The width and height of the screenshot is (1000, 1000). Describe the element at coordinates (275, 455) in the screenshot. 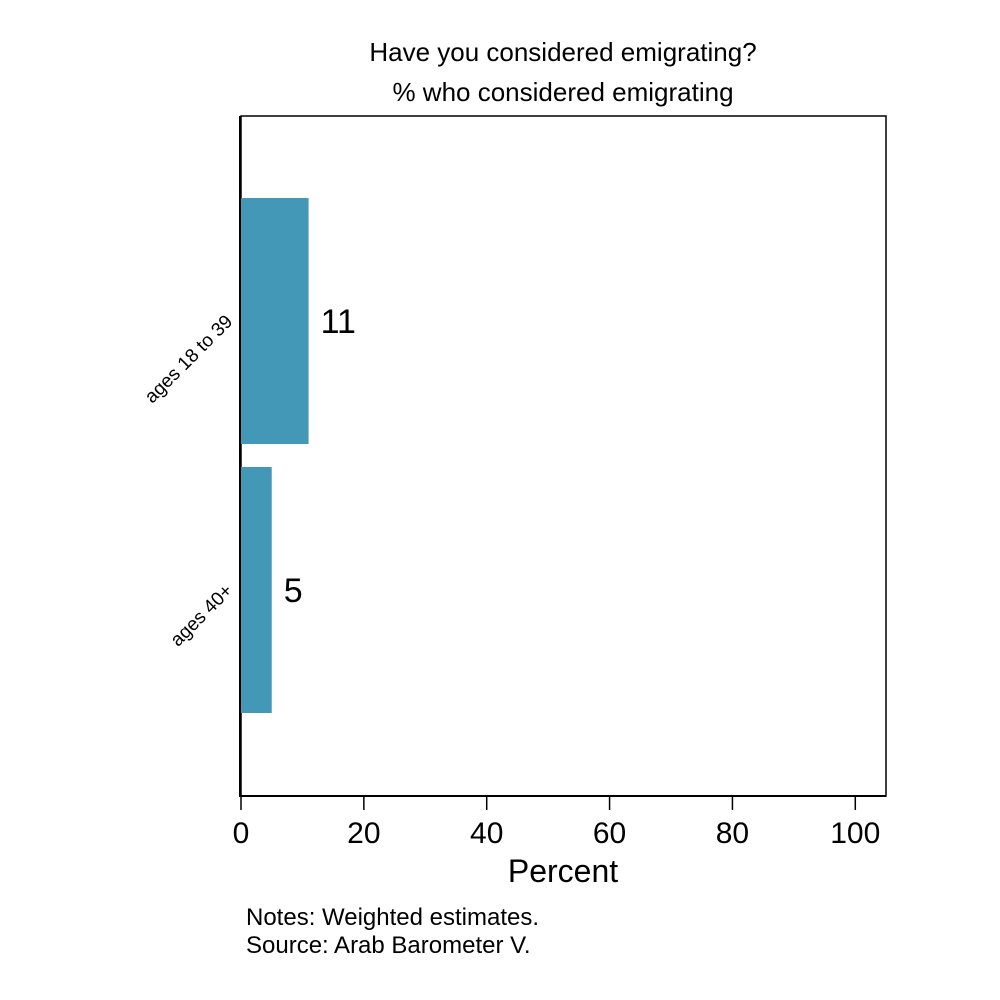

I see `bars-layer` at that location.